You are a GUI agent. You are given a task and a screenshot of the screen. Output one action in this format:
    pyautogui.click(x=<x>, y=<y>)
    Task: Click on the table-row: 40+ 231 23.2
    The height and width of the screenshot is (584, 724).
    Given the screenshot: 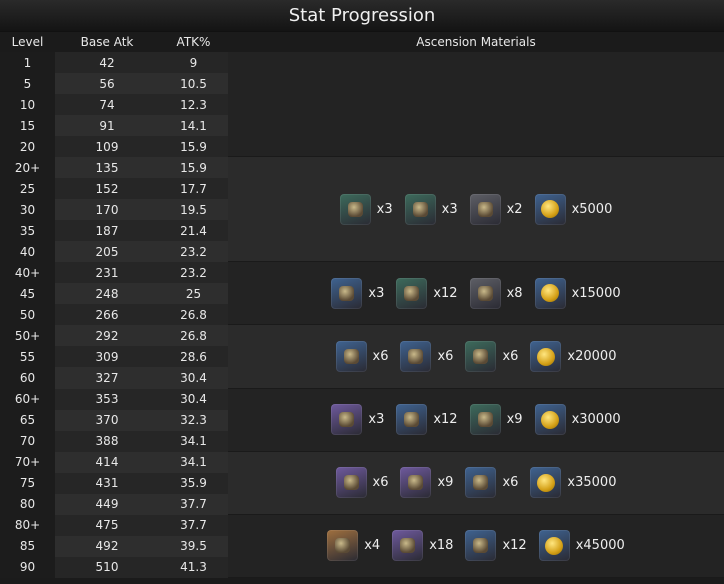 What is the action you would take?
    pyautogui.click(x=114, y=273)
    